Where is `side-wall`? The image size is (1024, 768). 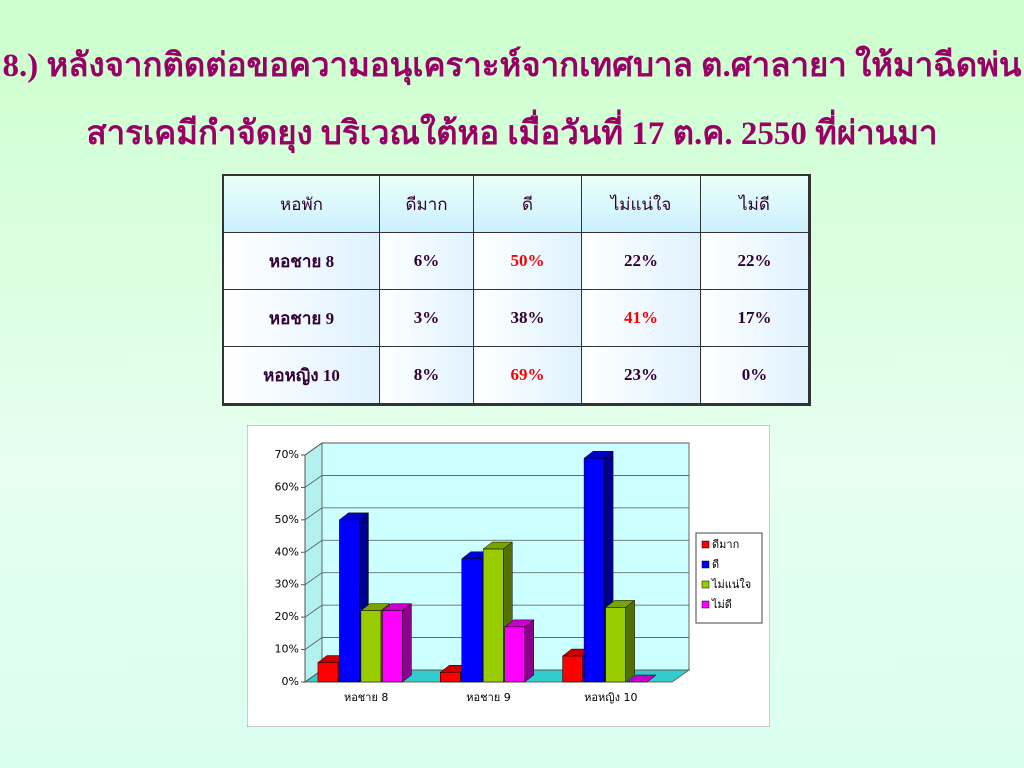 side-wall is located at coordinates (313, 562).